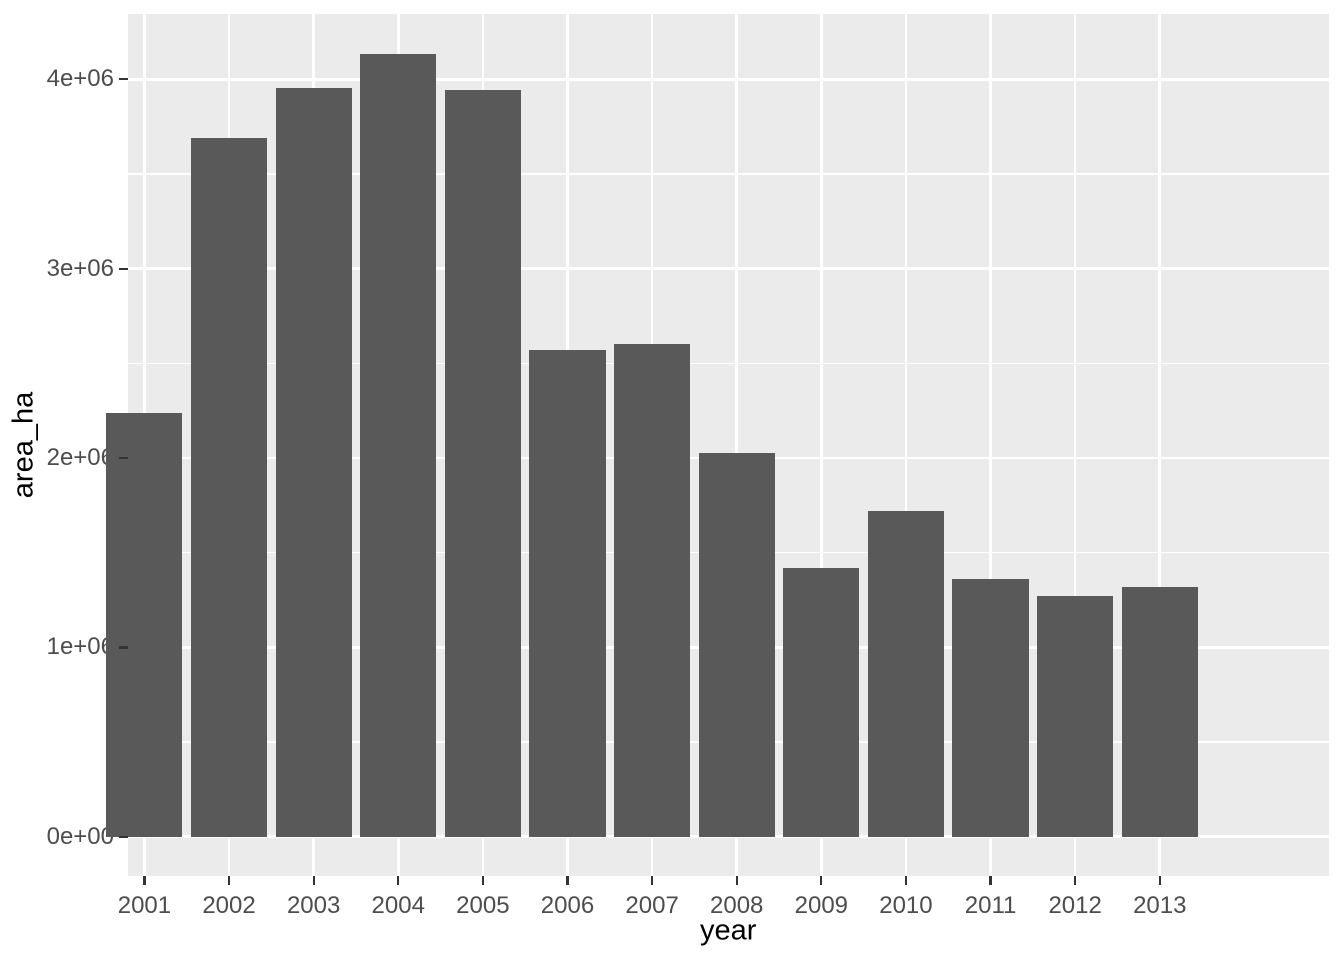 Image resolution: width=1344 pixels, height=960 pixels. Describe the element at coordinates (737, 905) in the screenshot. I see `x-tick-label: 2008` at that location.